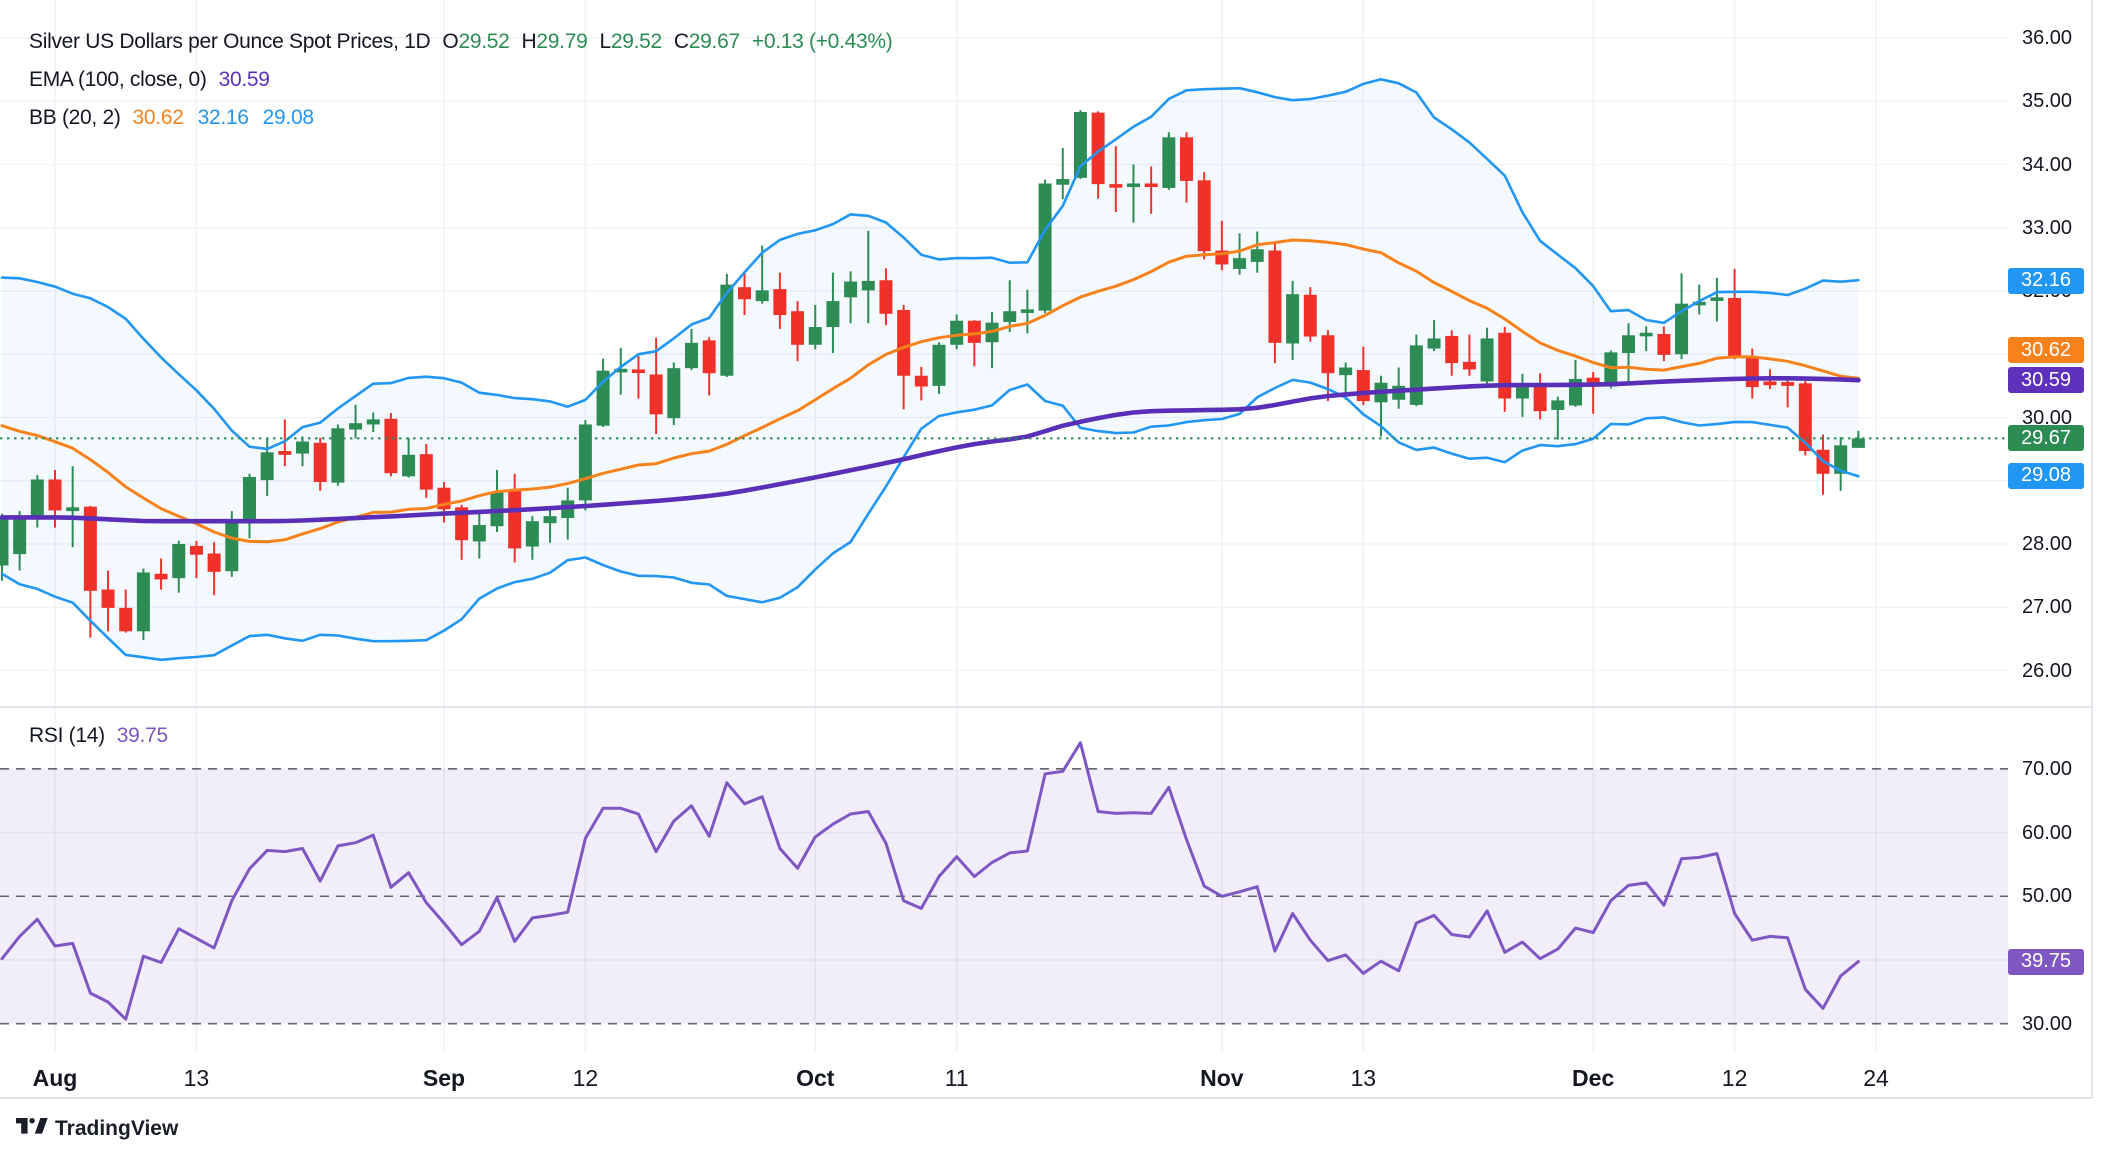 This screenshot has height=1154, width=2107. What do you see at coordinates (822, 41) in the screenshot?
I see `change-value: +0.13 (+0.43%)` at bounding box center [822, 41].